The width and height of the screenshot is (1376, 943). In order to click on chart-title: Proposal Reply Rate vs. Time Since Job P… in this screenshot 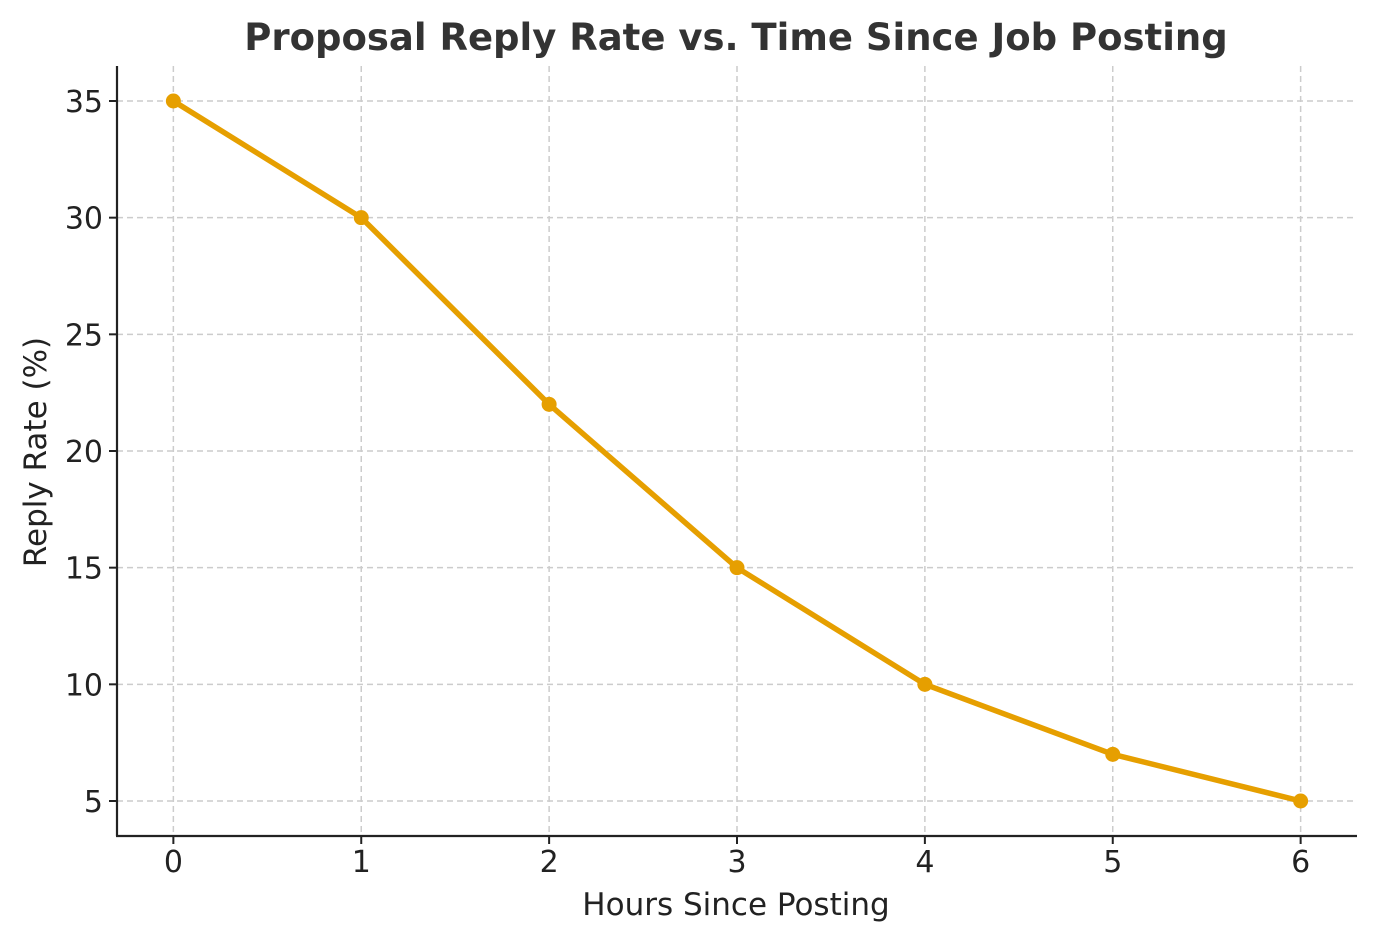, I will do `click(736, 37)`.